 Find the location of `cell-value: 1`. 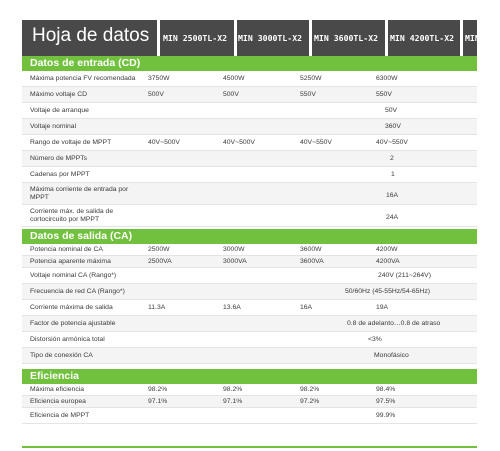

cell-value: 1 is located at coordinates (393, 174).